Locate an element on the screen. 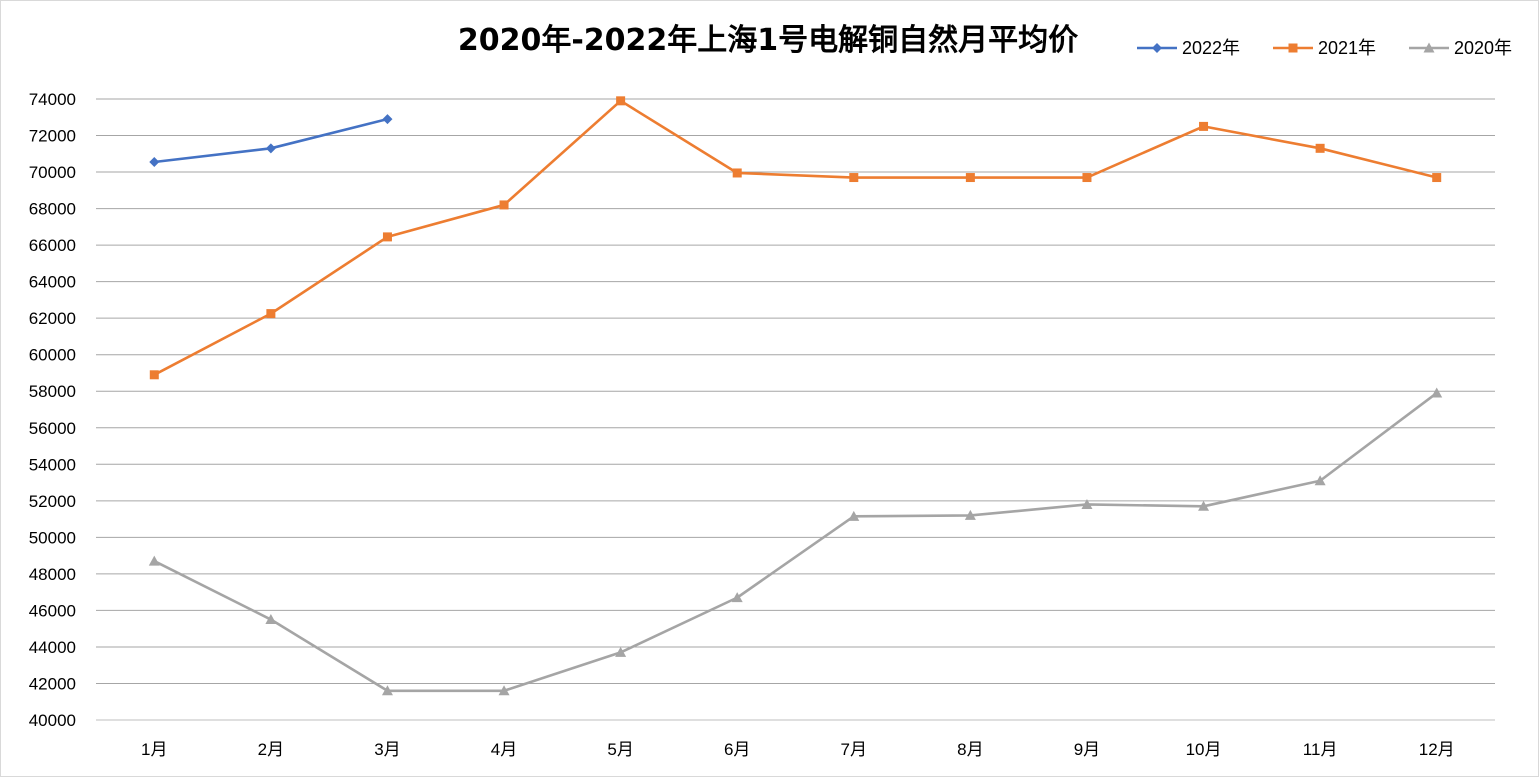 The width and height of the screenshot is (1539, 777). legend-entry: 2022年 is located at coordinates (1188, 48).